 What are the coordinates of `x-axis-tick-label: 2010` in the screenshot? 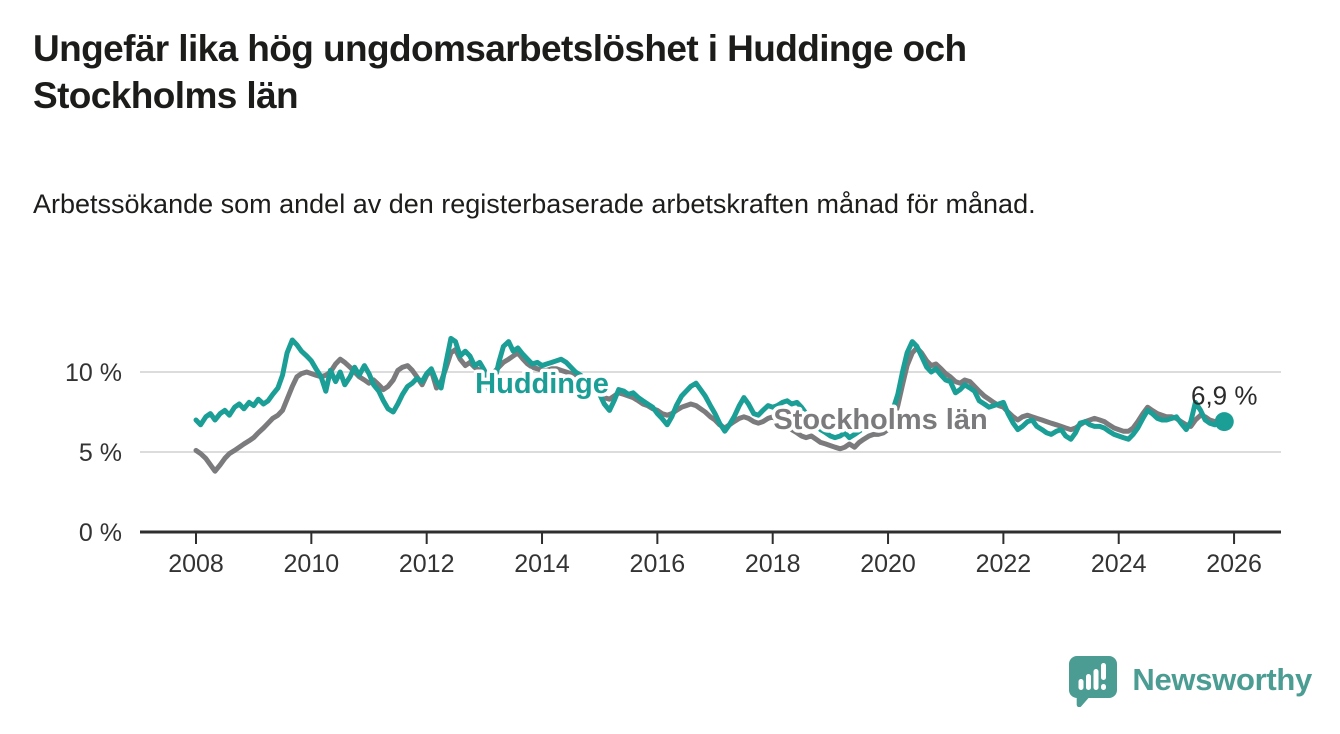 It's located at (312, 564).